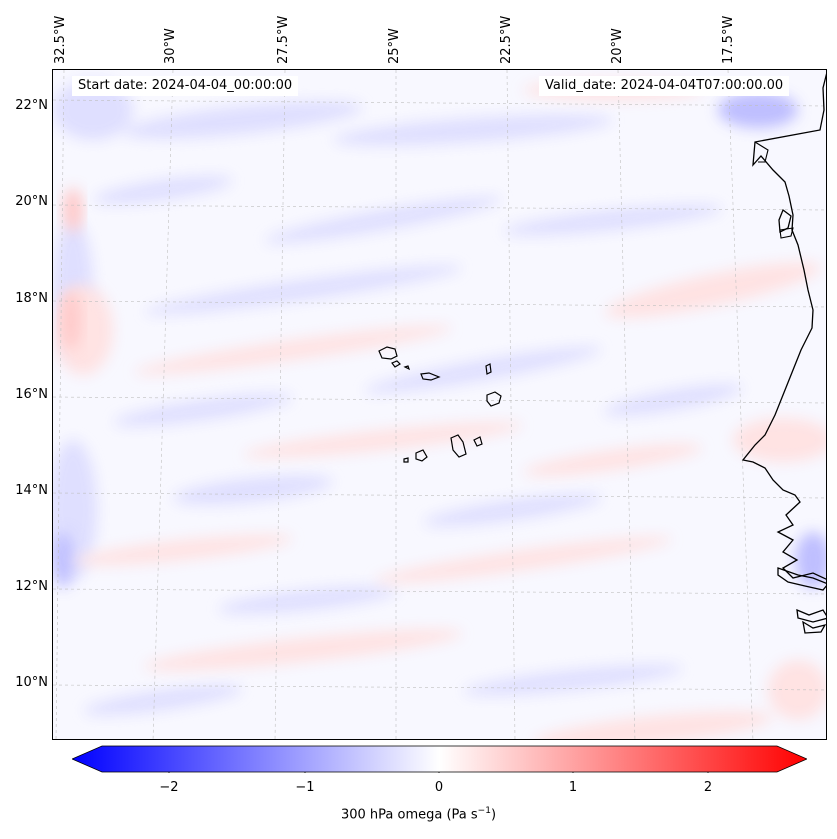  Describe the element at coordinates (185, 86) in the screenshot. I see `start-date-label: Start date: 2024-04-04_00:00:00` at that location.